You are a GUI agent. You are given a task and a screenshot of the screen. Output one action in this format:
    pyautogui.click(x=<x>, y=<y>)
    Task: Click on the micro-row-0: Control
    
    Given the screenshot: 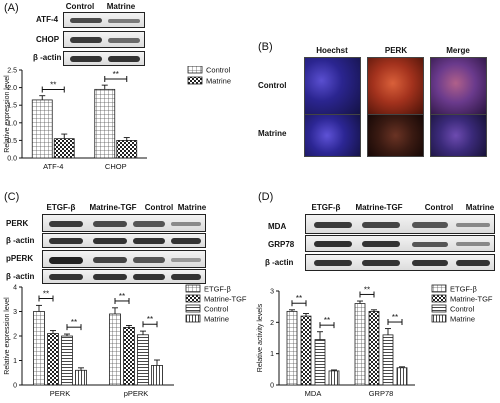 What is the action you would take?
    pyautogui.click(x=272, y=85)
    